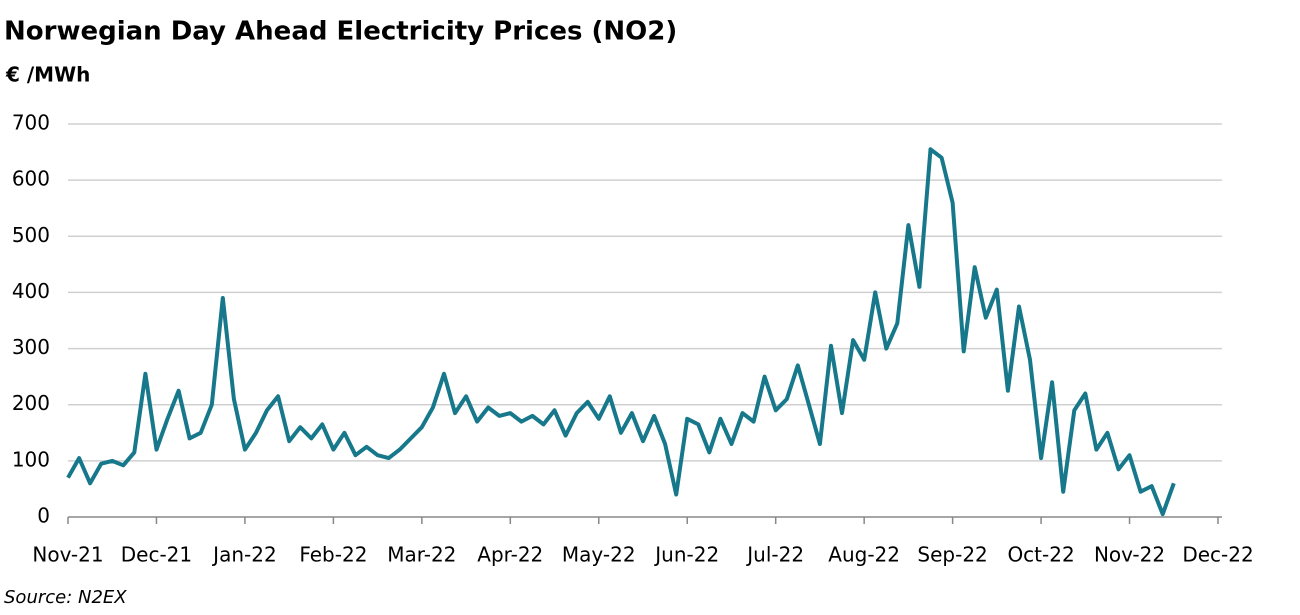 The height and width of the screenshot is (615, 1300). What do you see at coordinates (31, 403) in the screenshot?
I see `y-tick-label: 200` at bounding box center [31, 403].